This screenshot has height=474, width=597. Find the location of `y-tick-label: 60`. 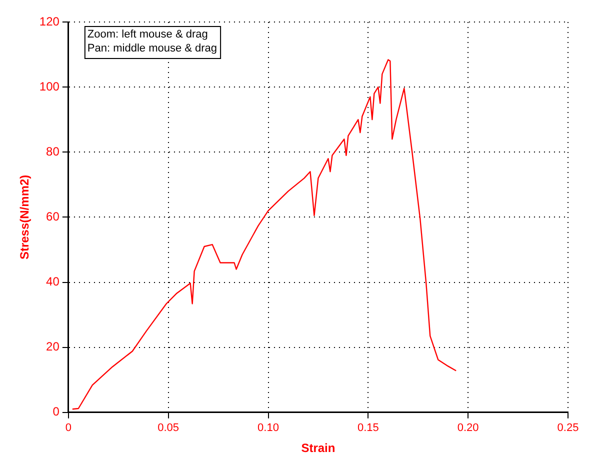

y-tick-label: 60 is located at coordinates (53, 217).